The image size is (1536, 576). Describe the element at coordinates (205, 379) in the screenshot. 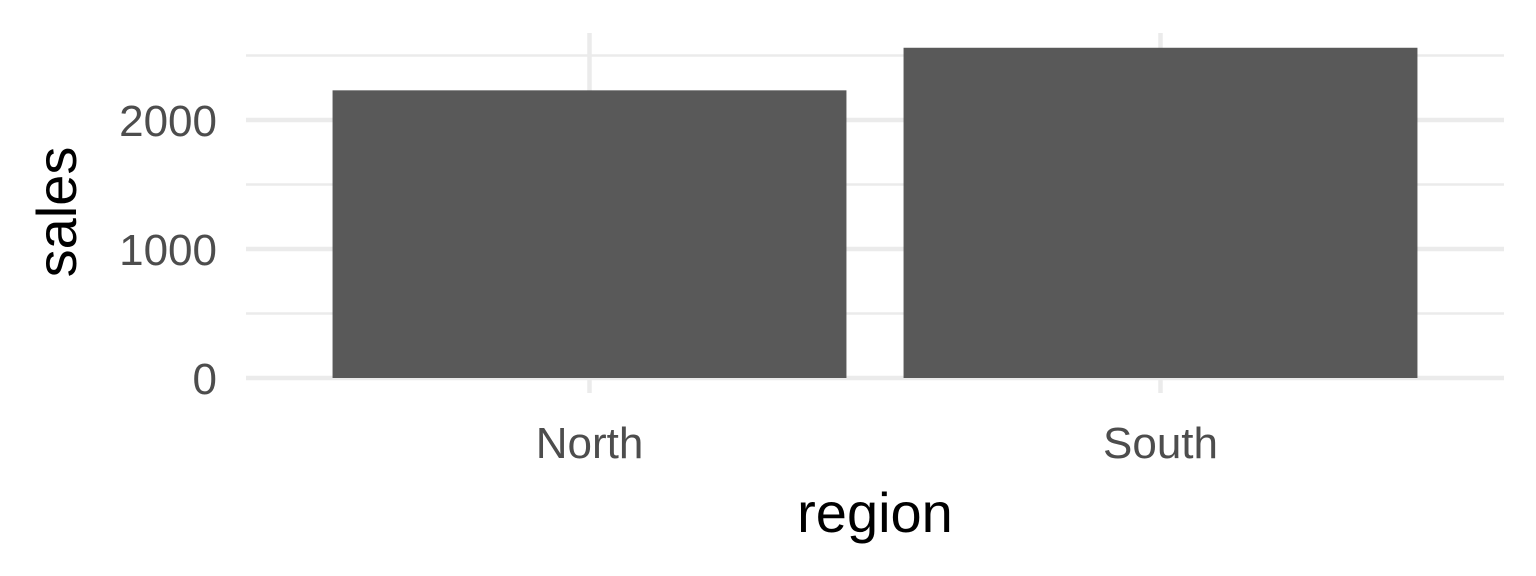

I see `y-tick-label: 0` at that location.